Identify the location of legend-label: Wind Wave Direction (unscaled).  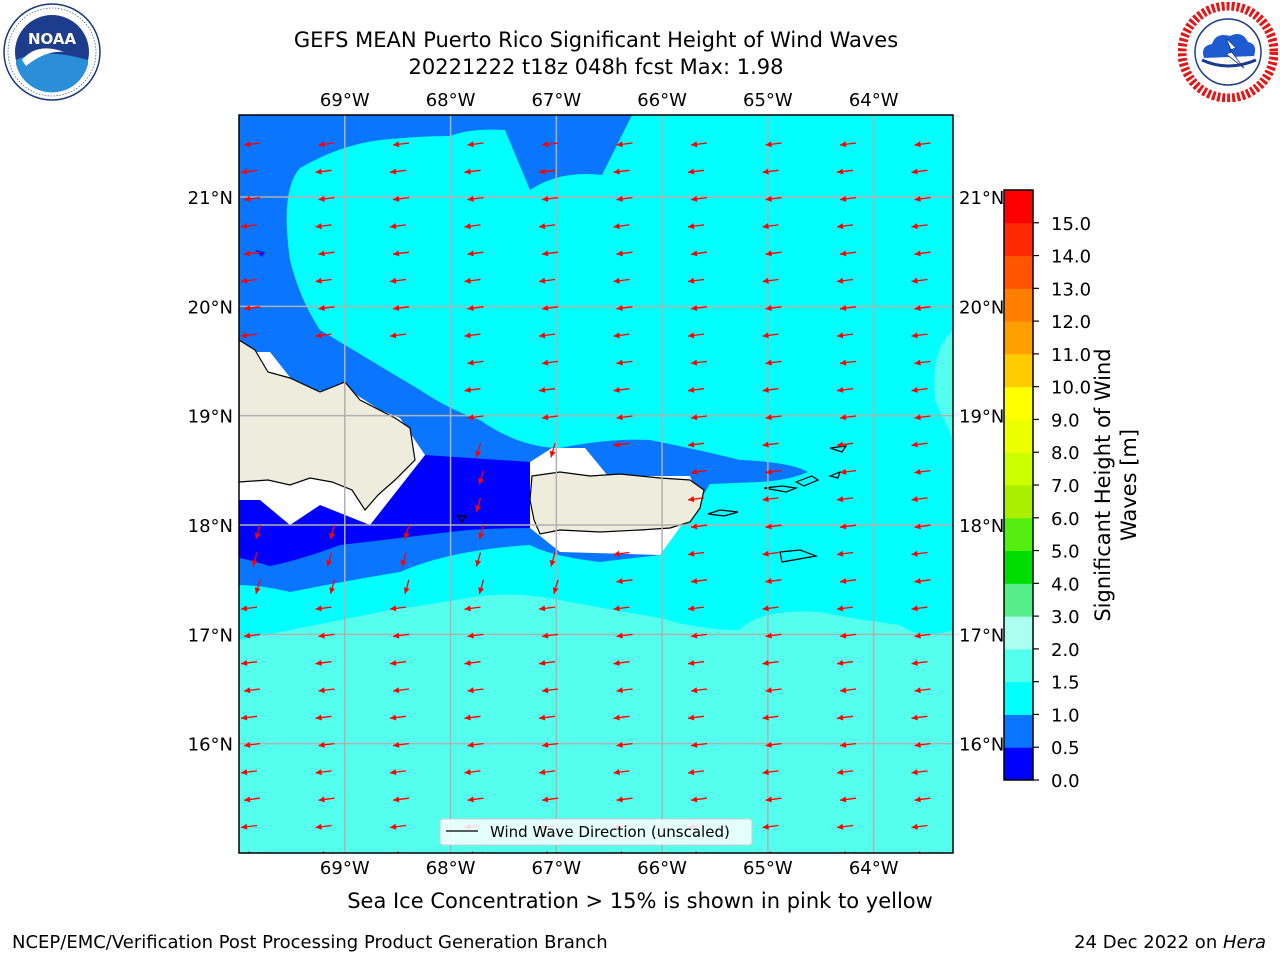
(610, 832).